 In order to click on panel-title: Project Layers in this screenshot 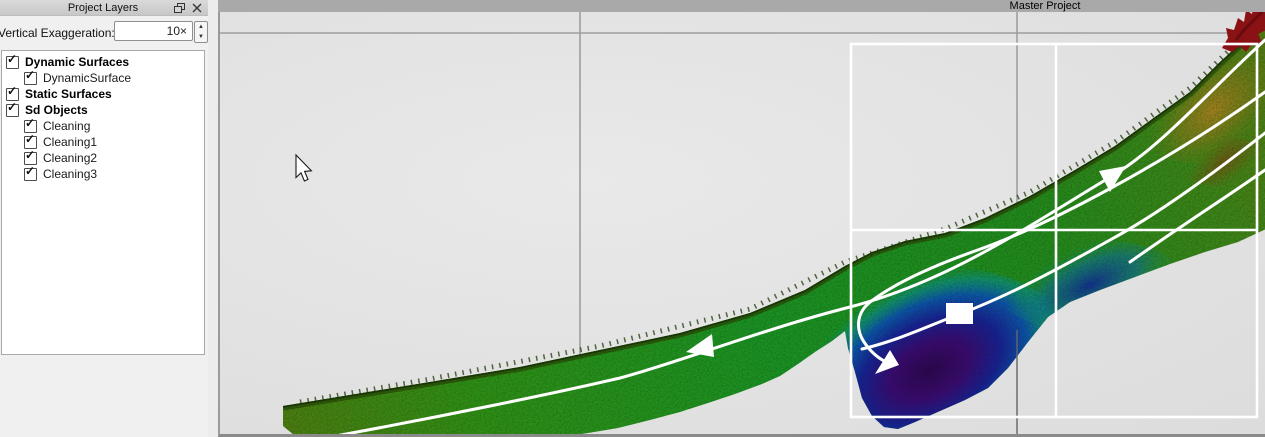, I will do `click(103, 7)`.